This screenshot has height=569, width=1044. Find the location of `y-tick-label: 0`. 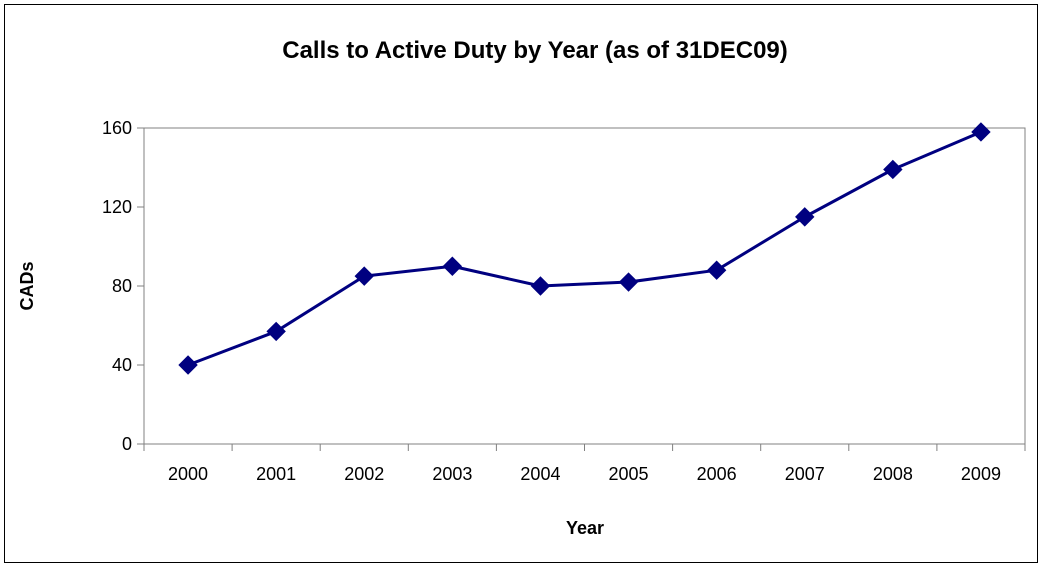

y-tick-label: 0 is located at coordinates (127, 444).